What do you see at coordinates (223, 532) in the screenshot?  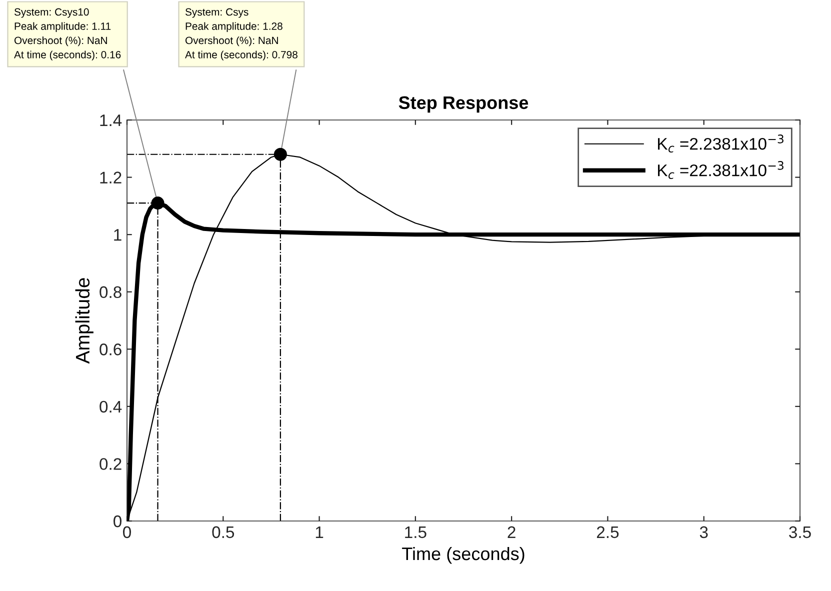 I see `x-tick-label: 0.5` at bounding box center [223, 532].